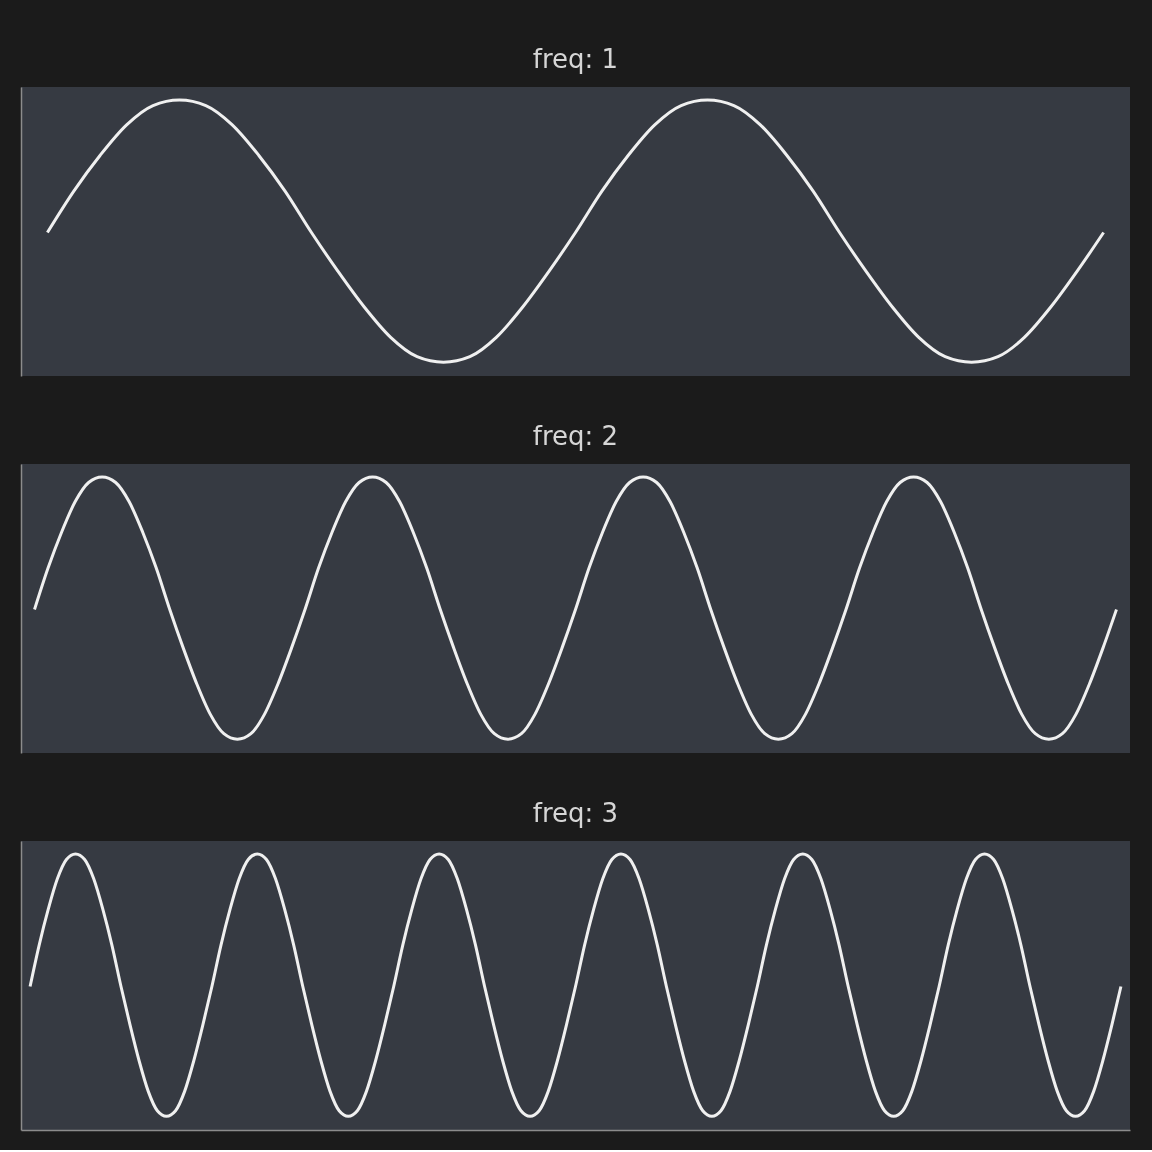 The width and height of the screenshot is (1152, 1152). Describe the element at coordinates (575, 436) in the screenshot. I see `chart-title: freq: 2` at that location.